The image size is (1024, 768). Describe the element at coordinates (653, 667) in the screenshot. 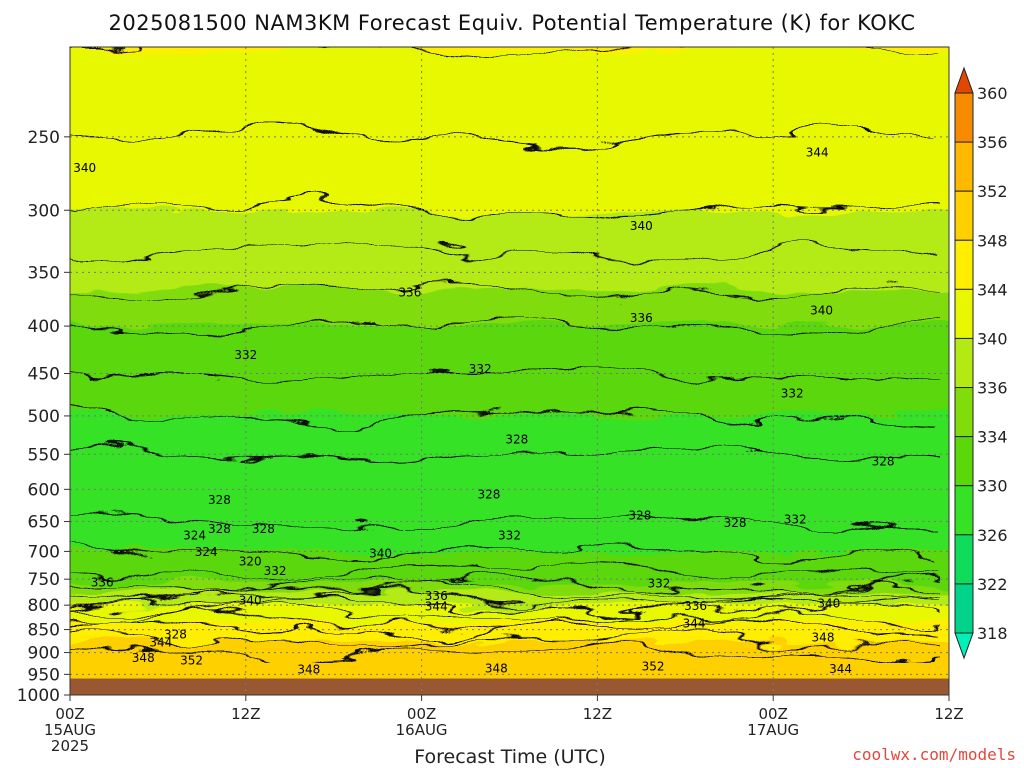

I see `contour-label: 352` at that location.